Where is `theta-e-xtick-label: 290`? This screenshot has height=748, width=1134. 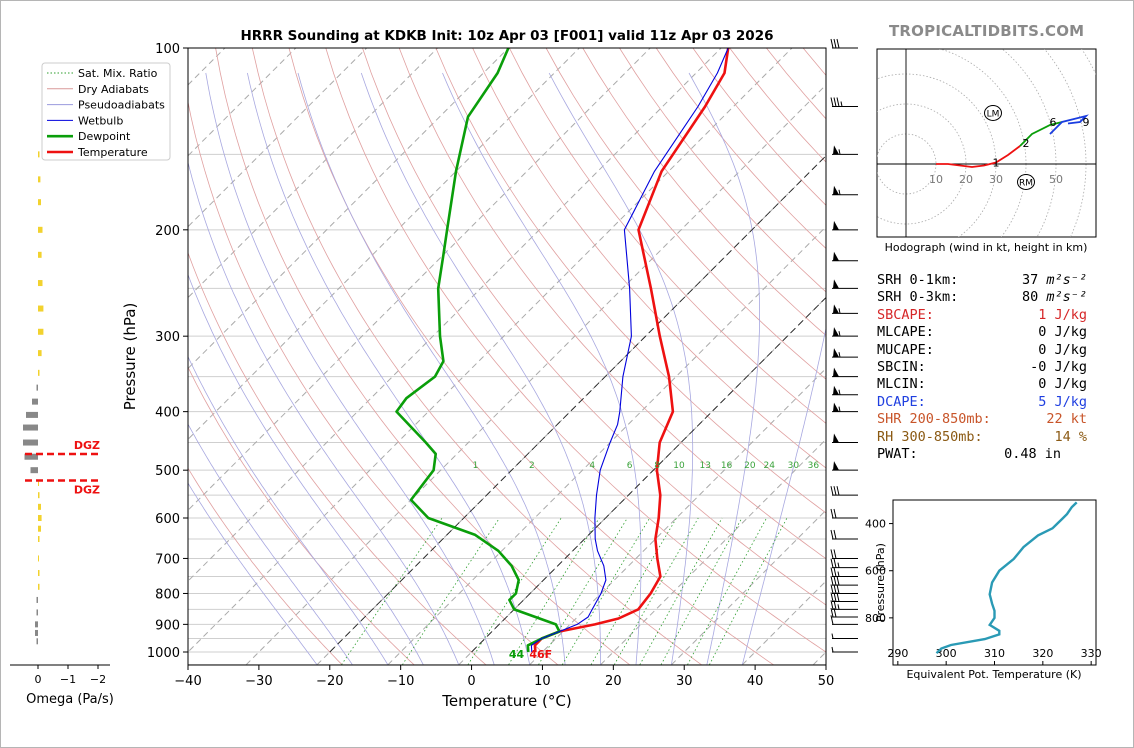
theta-e-xtick-label: 290 is located at coordinates (897, 653).